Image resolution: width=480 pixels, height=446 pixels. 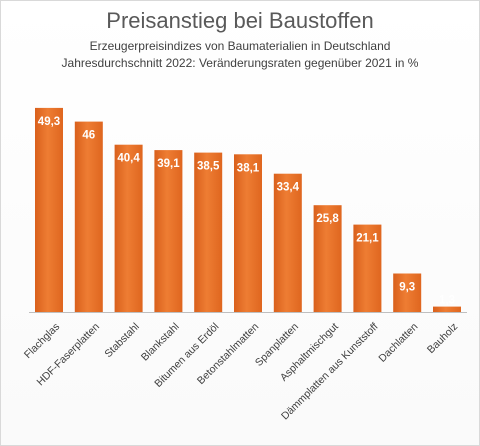 I want to click on data-label: 39,1, so click(x=168, y=164).